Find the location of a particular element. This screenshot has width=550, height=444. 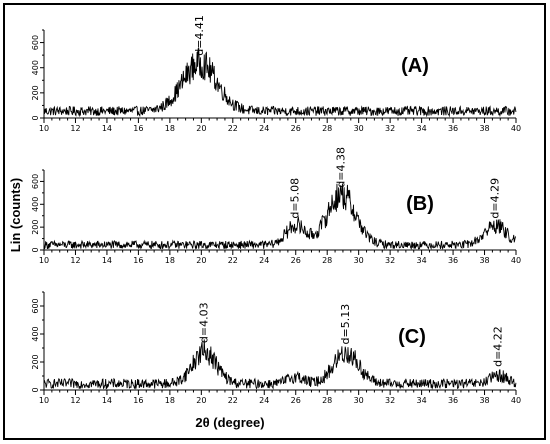

x-axis-title: 2θ (degree) is located at coordinates (229, 422).